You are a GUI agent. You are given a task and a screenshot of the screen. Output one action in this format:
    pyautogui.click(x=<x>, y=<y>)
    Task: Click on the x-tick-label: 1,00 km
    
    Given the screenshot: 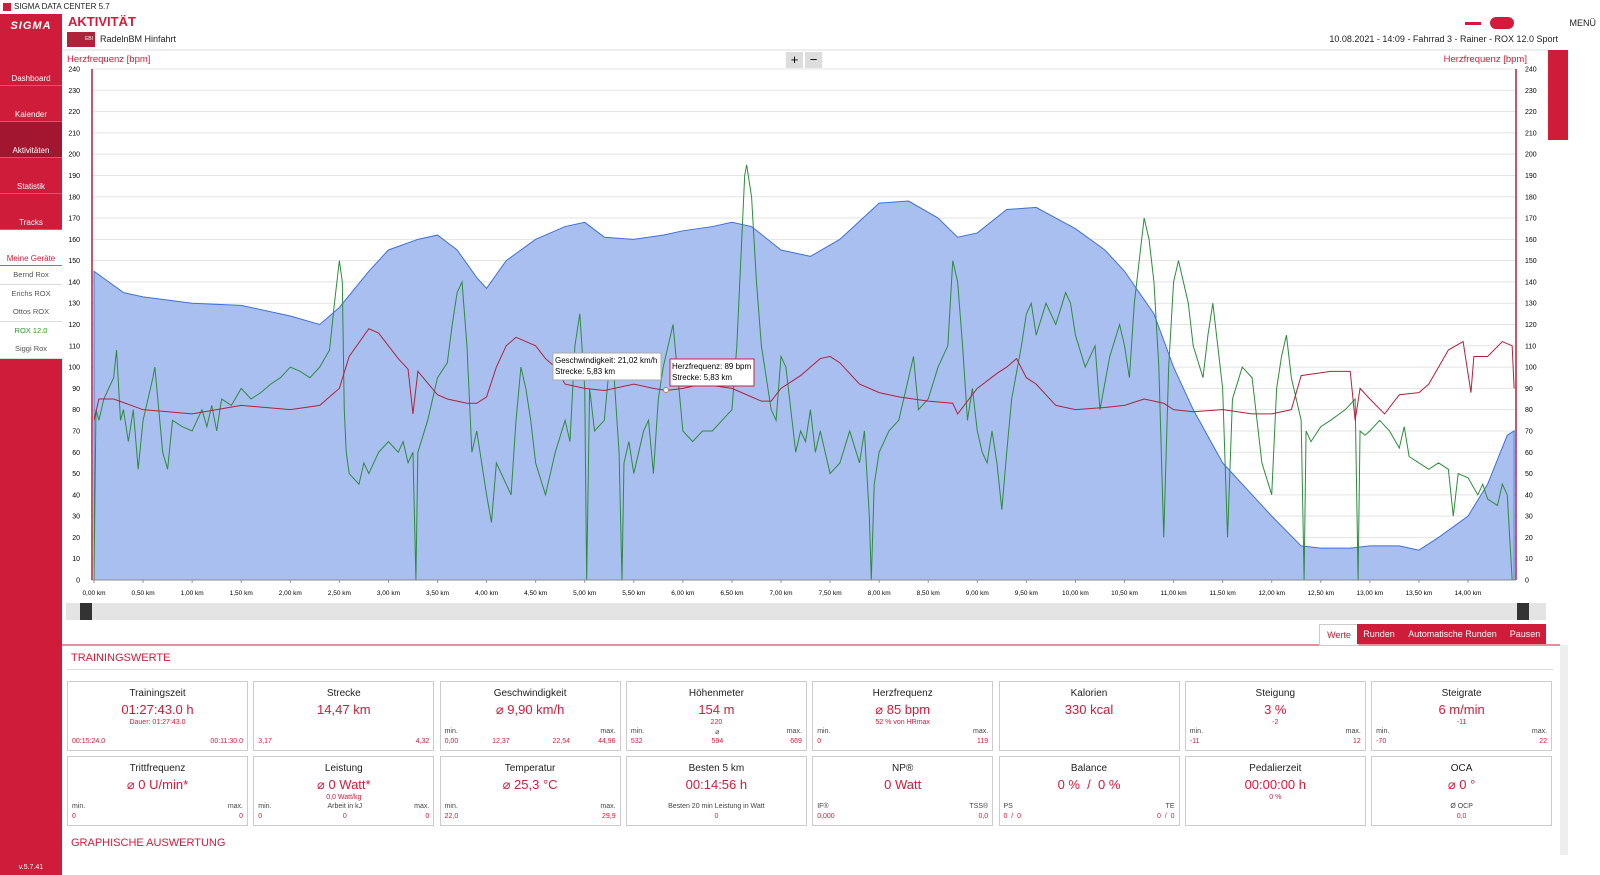 What is the action you would take?
    pyautogui.click(x=192, y=593)
    